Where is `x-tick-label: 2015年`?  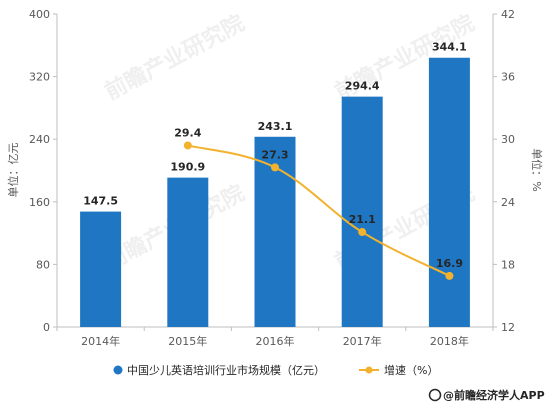
x-tick-label: 2015年 is located at coordinates (187, 341).